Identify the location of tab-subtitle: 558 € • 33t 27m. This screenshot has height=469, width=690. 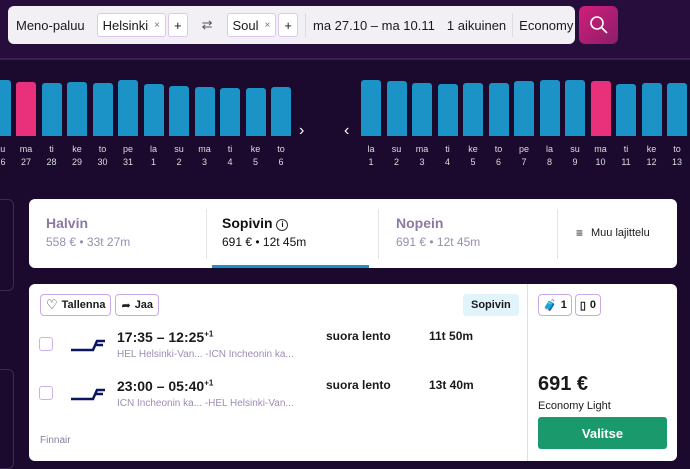
(88, 242).